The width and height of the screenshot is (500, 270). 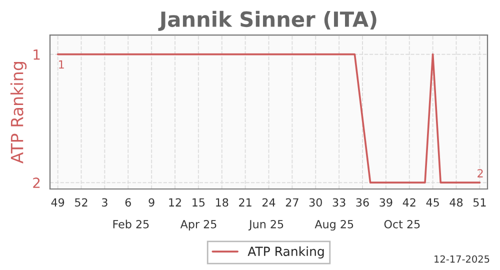 What do you see at coordinates (409, 202) in the screenshot?
I see `x-tick-label: 42` at bounding box center [409, 202].